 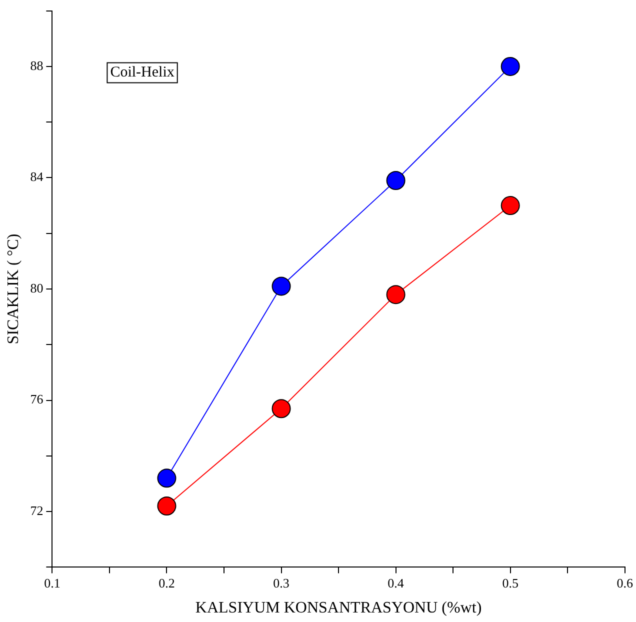 I want to click on x-tick-label: 0.5, so click(x=510, y=582).